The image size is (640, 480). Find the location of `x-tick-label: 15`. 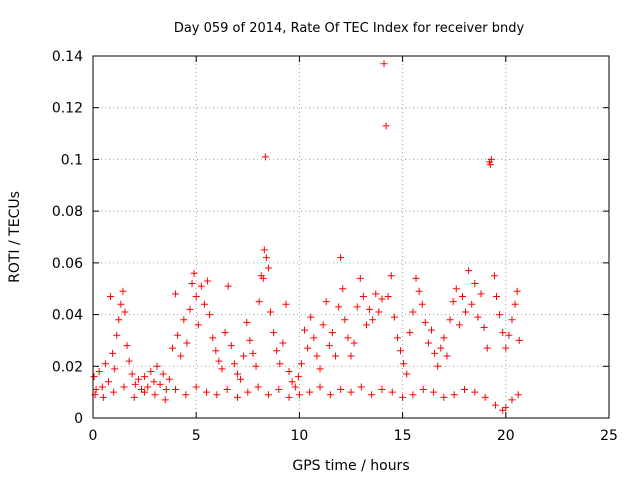

x-tick-label: 15 is located at coordinates (403, 436).